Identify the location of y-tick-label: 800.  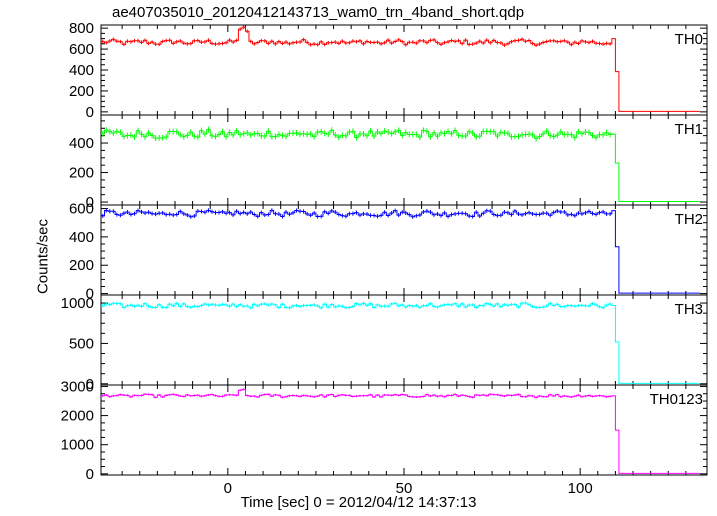
(81, 28).